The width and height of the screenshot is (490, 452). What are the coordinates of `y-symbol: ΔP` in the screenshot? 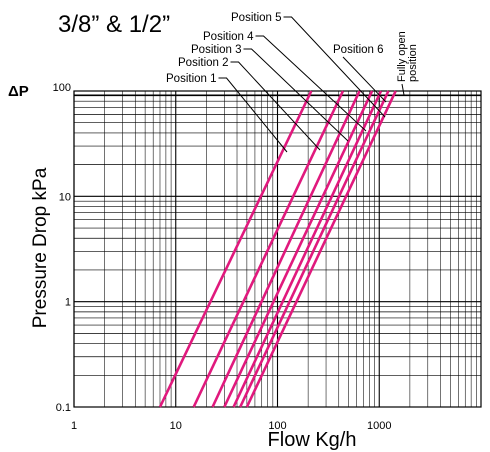 It's located at (18, 91).